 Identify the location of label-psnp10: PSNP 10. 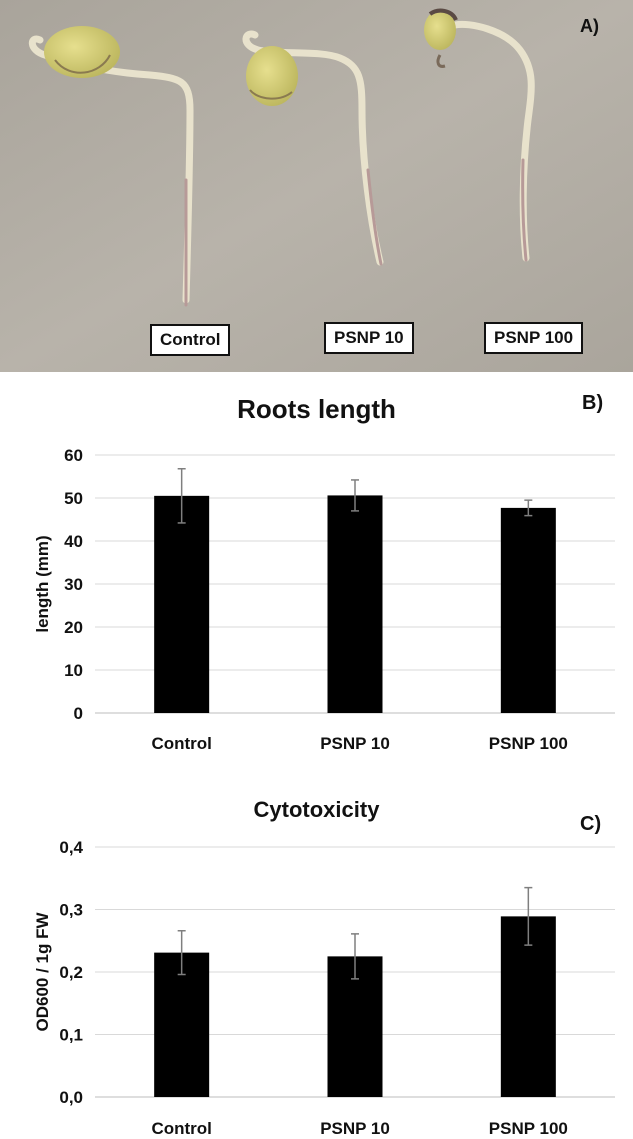
(369, 338).